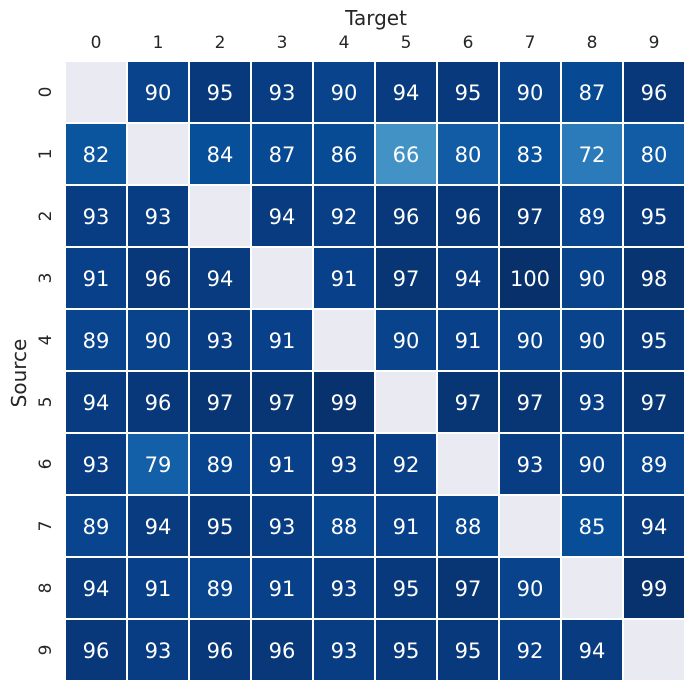  I want to click on cell-value-3-4: 91, so click(344, 279).